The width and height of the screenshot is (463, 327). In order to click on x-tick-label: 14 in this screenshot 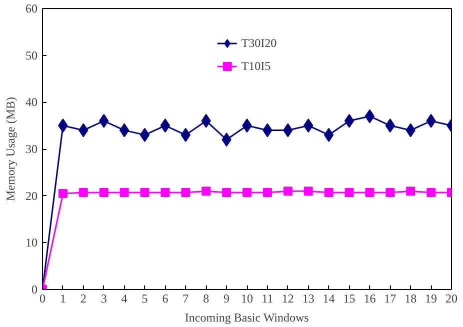, I will do `click(328, 299)`.